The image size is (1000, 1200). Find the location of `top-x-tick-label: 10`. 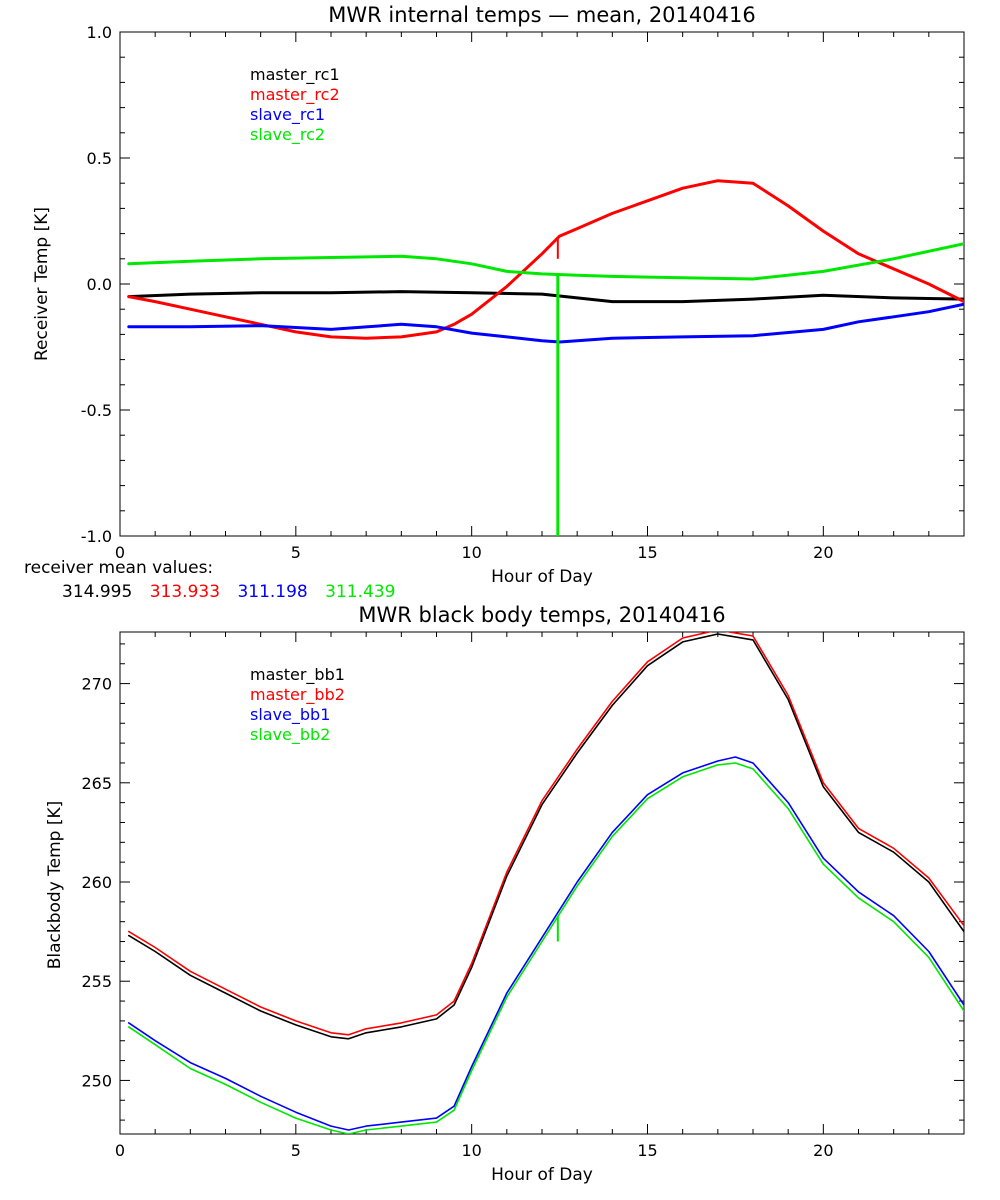

top-x-tick-label: 10 is located at coordinates (471, 552).